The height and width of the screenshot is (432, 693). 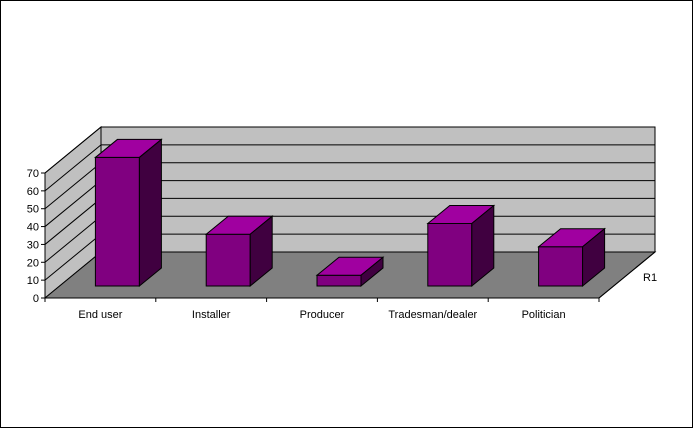 What do you see at coordinates (627, 275) in the screenshot?
I see `depth-axis-line` at bounding box center [627, 275].